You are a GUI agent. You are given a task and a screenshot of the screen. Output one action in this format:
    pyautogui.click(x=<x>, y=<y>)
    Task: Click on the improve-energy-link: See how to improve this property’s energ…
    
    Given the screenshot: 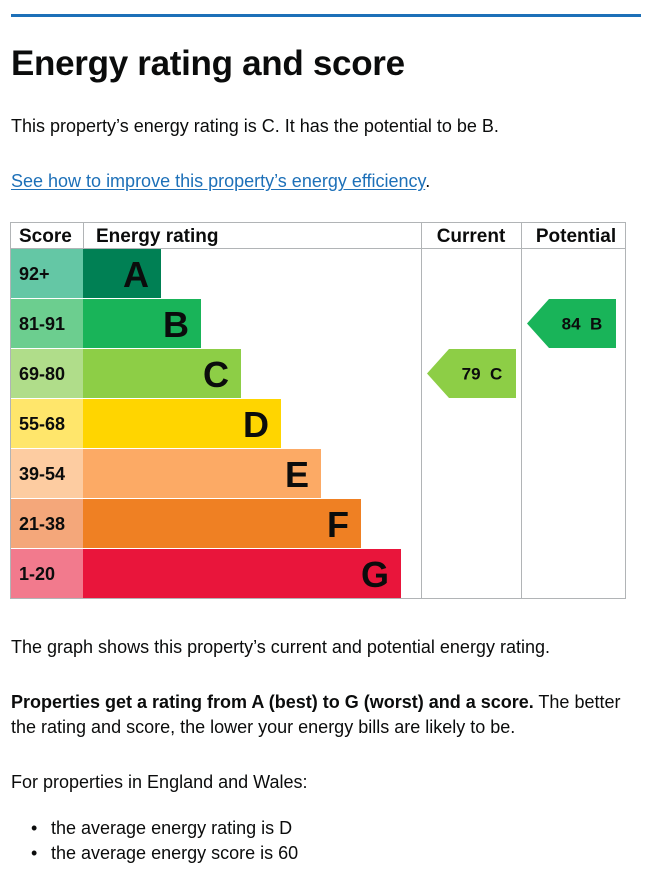 What is the action you would take?
    pyautogui.click(x=218, y=181)
    